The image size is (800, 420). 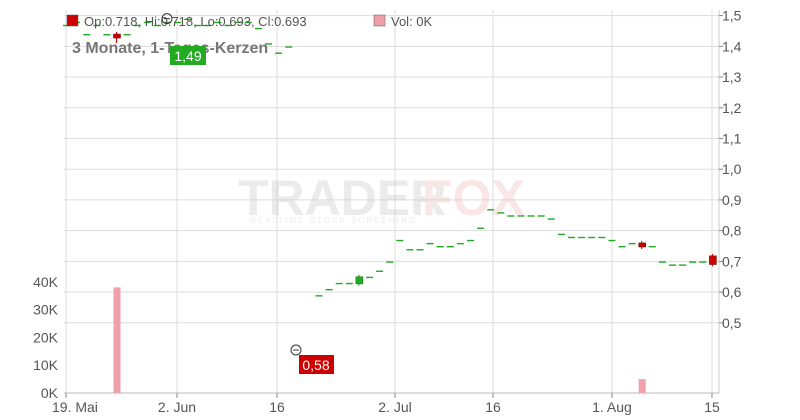 I want to click on date-tick-label: 1. Aug, so click(x=612, y=407).